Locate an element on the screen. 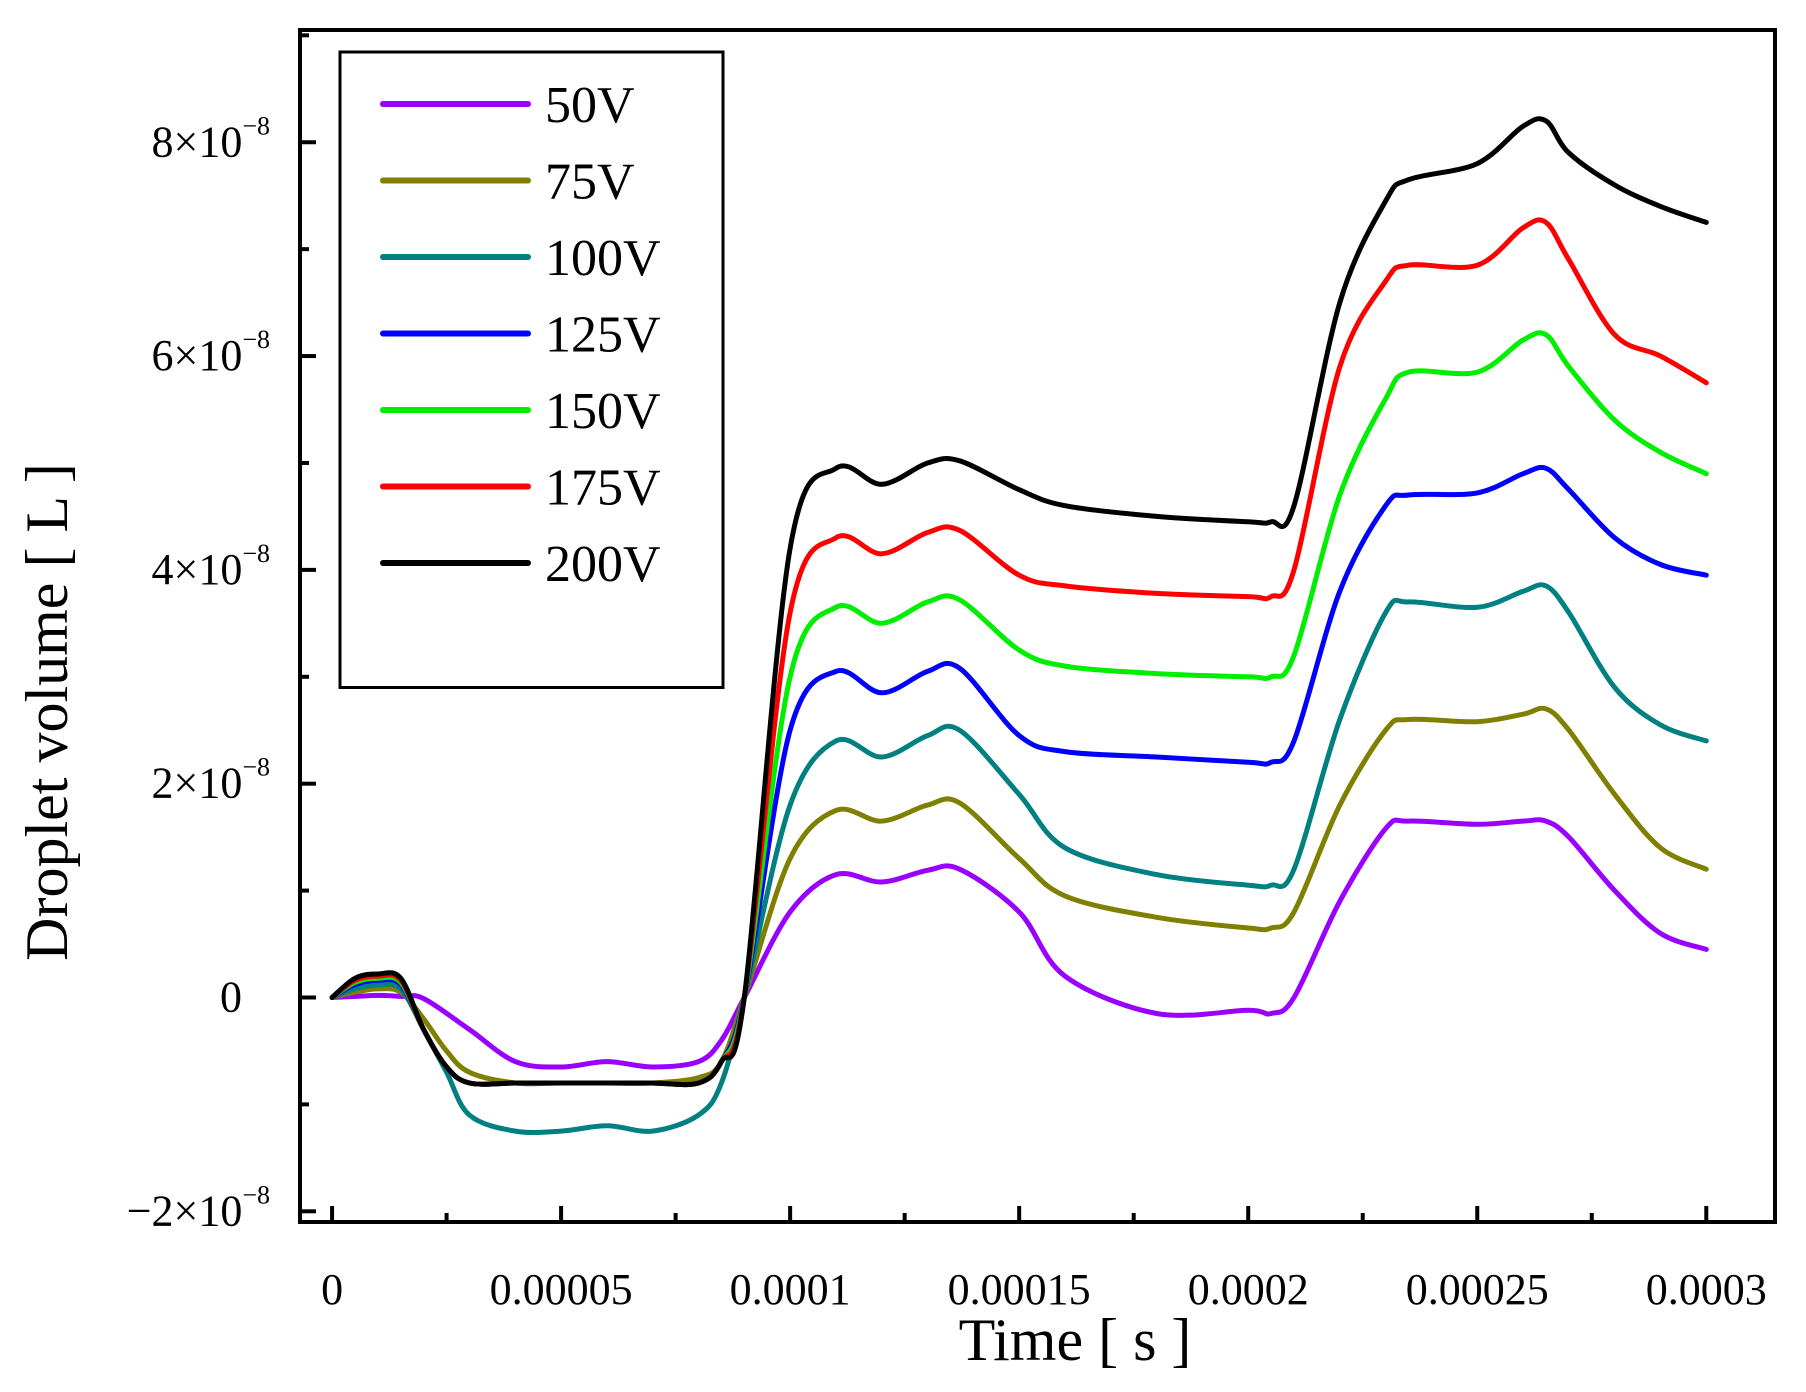  legend-label-100V: 100V is located at coordinates (603, 258).